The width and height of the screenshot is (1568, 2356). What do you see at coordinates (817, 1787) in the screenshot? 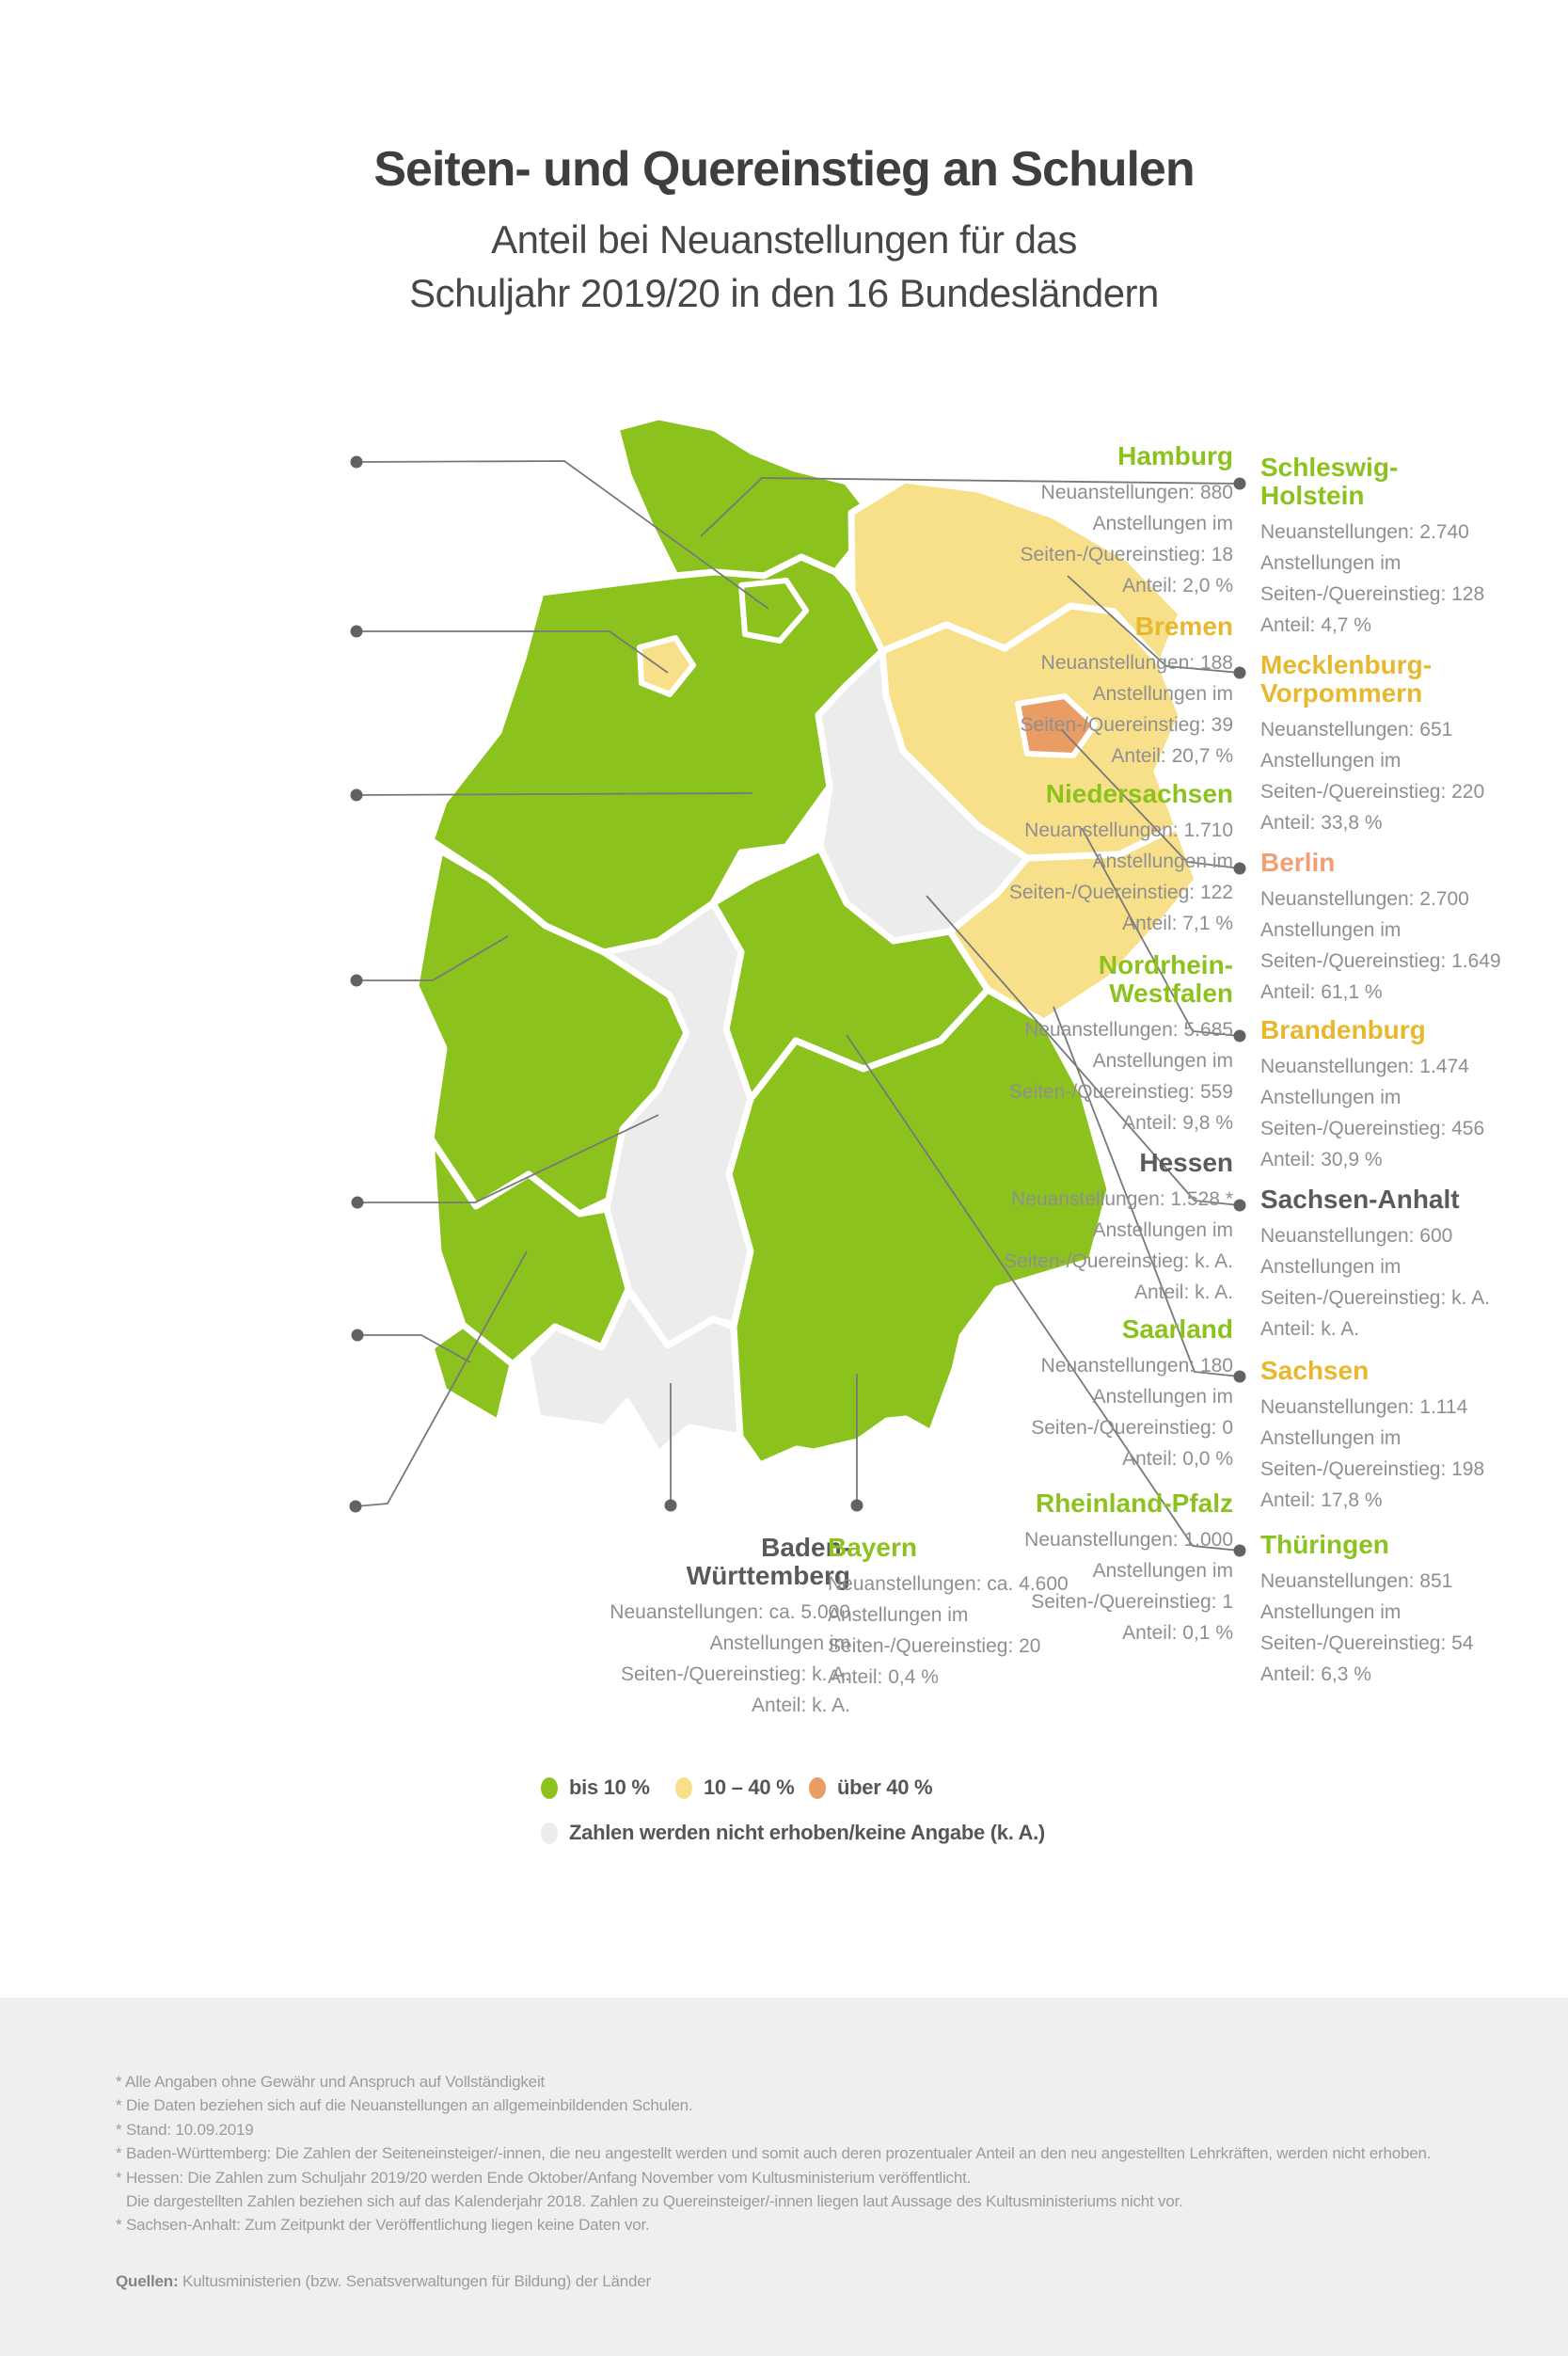
I see `legend-dot-orange` at bounding box center [817, 1787].